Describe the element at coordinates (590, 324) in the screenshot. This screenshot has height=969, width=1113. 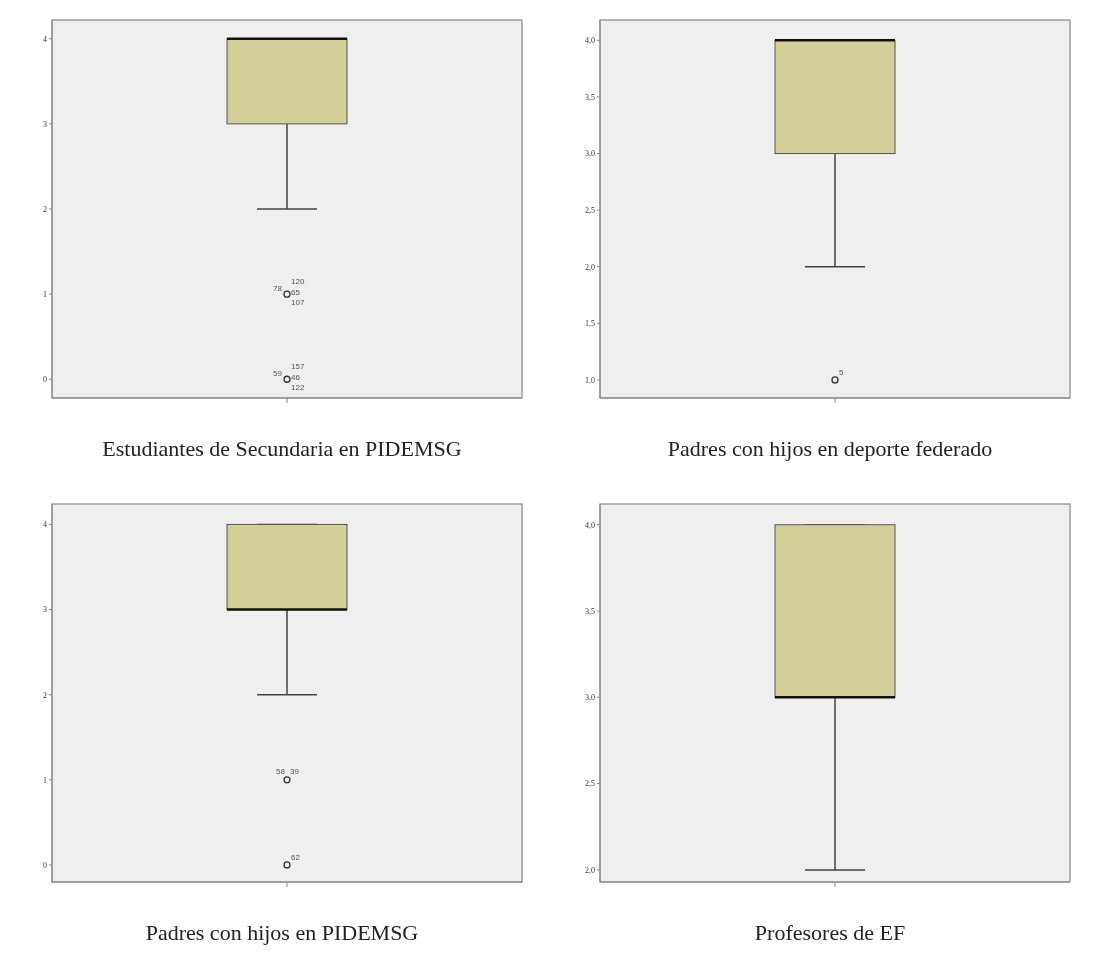
I see `y-tick-label: 1,5` at that location.